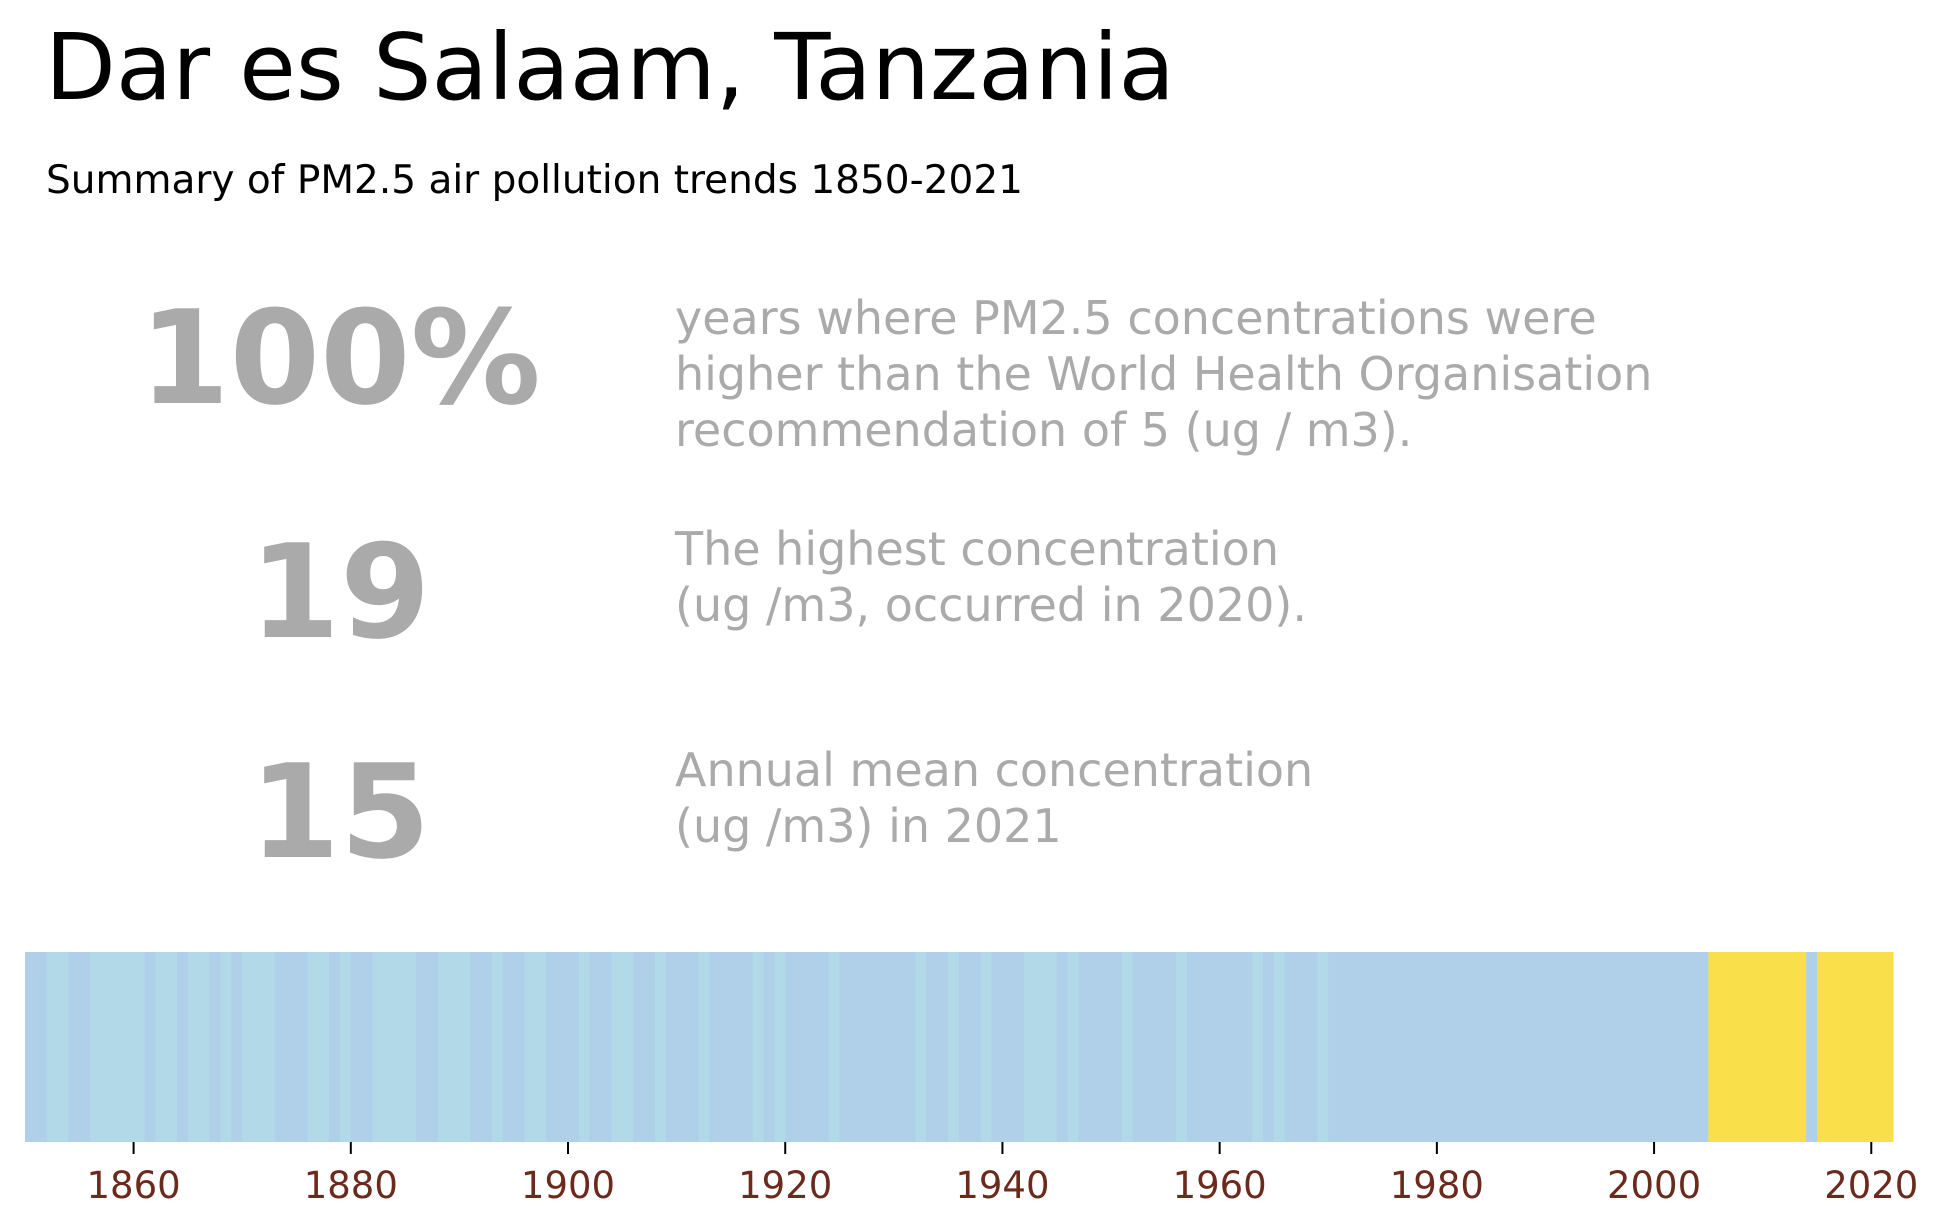 The image size is (1938, 1224). What do you see at coordinates (1301, 1047) in the screenshot?
I see `stripe-1966` at bounding box center [1301, 1047].